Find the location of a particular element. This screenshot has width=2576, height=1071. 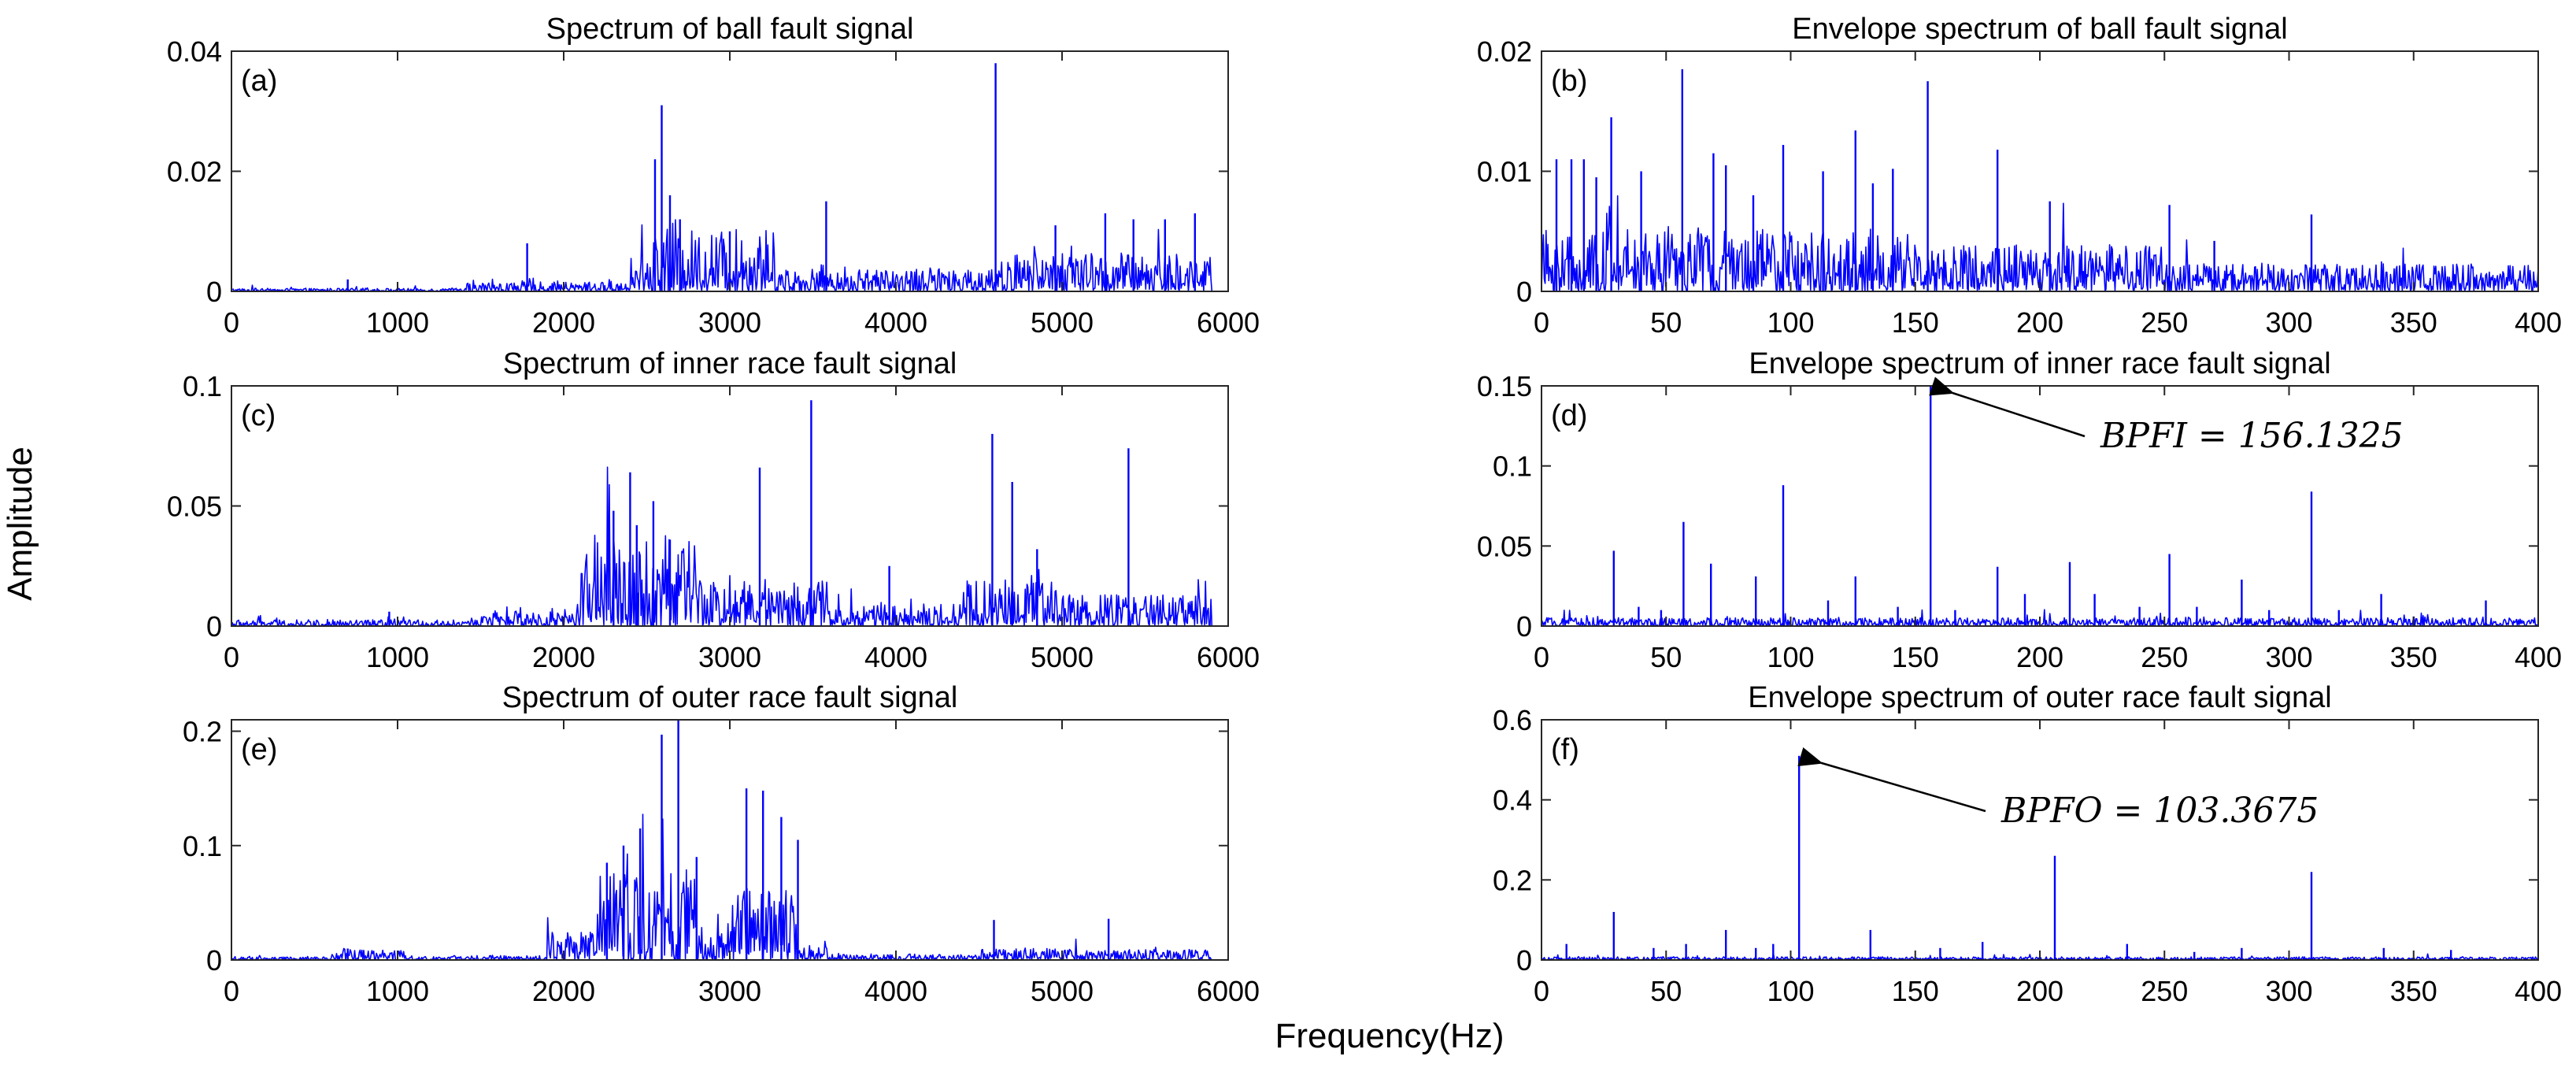

common-y-label: Amplitude is located at coordinates (20, 524).